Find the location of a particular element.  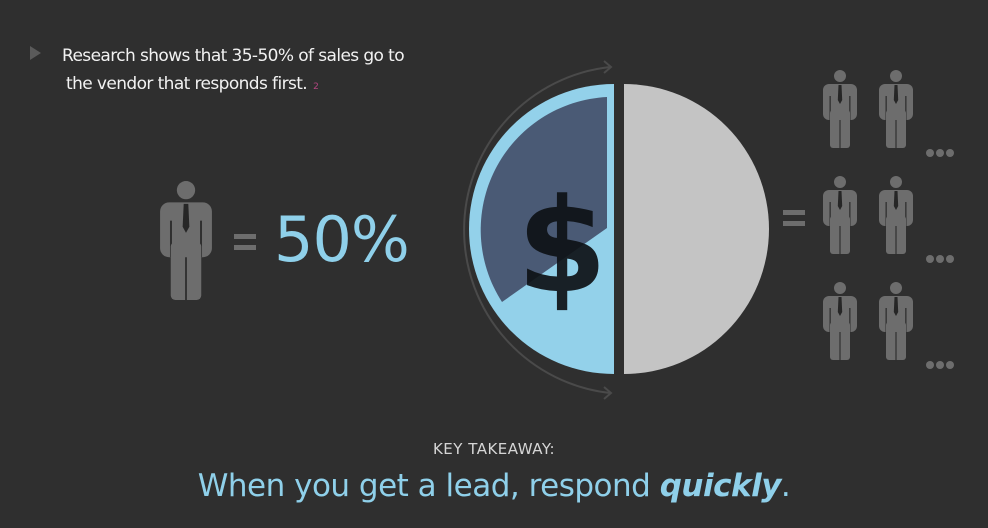

takeaway-text-start: When you get a lead, respond is located at coordinates (428, 486).